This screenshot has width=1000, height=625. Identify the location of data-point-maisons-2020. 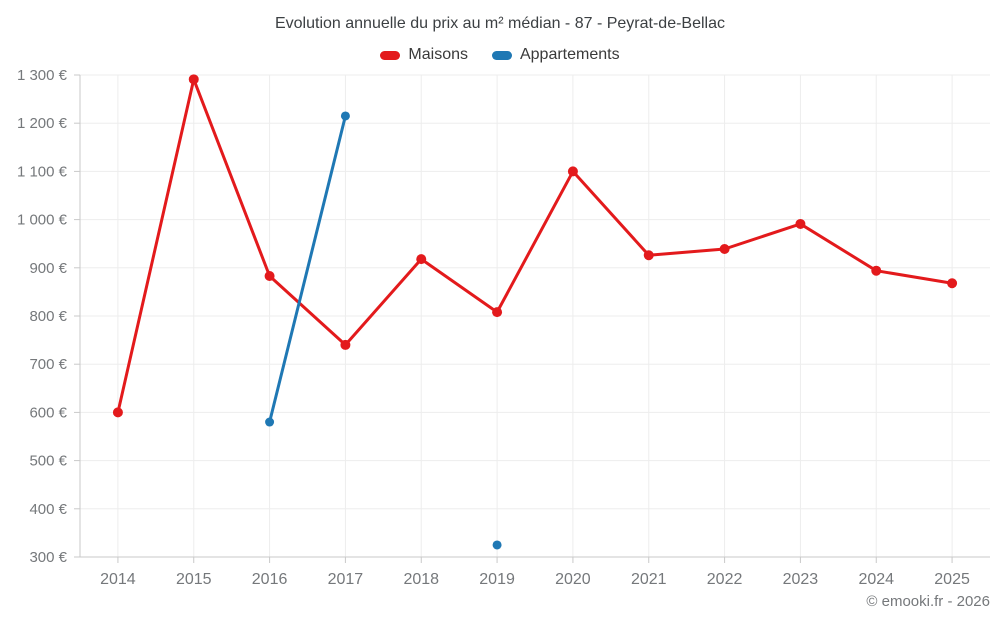
(572, 171).